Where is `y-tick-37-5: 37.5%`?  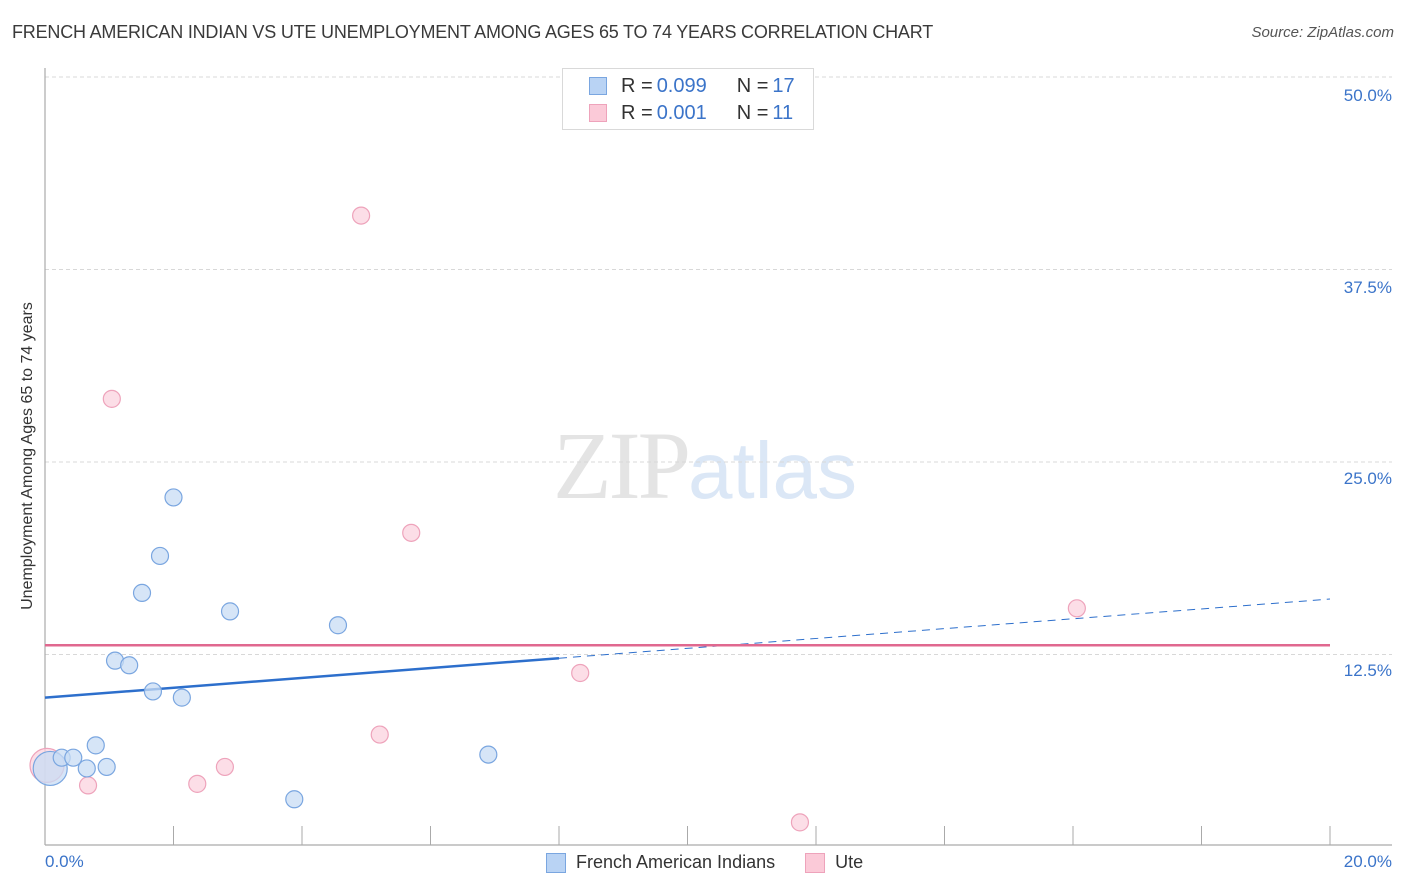
y-tick-37-5: 37.5% is located at coordinates (1367, 287).